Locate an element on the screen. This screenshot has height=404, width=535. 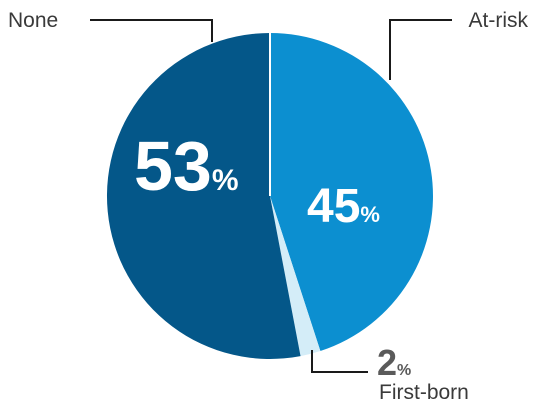
leader-line-at-risk is located at coordinates (420, 49).